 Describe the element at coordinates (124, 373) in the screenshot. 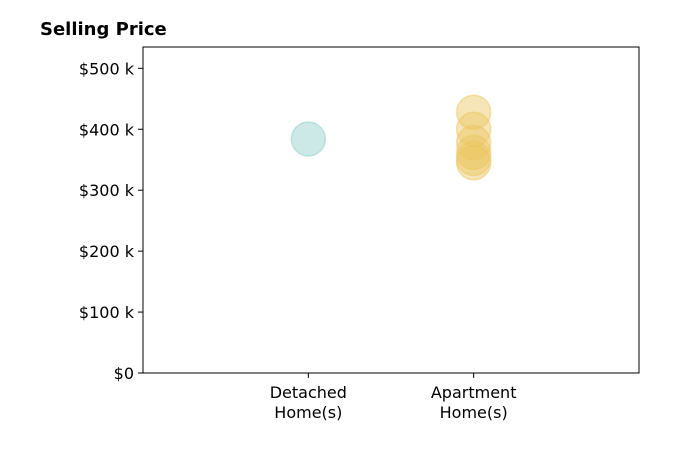

I see `y-tick-label: $0` at that location.